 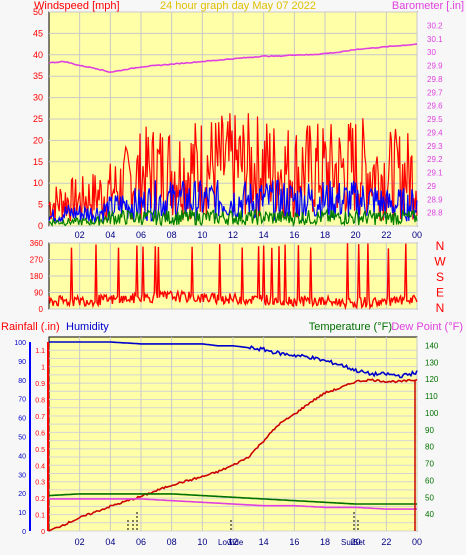 I want to click on barometer-tick-label: 29.6, so click(x=435, y=106).